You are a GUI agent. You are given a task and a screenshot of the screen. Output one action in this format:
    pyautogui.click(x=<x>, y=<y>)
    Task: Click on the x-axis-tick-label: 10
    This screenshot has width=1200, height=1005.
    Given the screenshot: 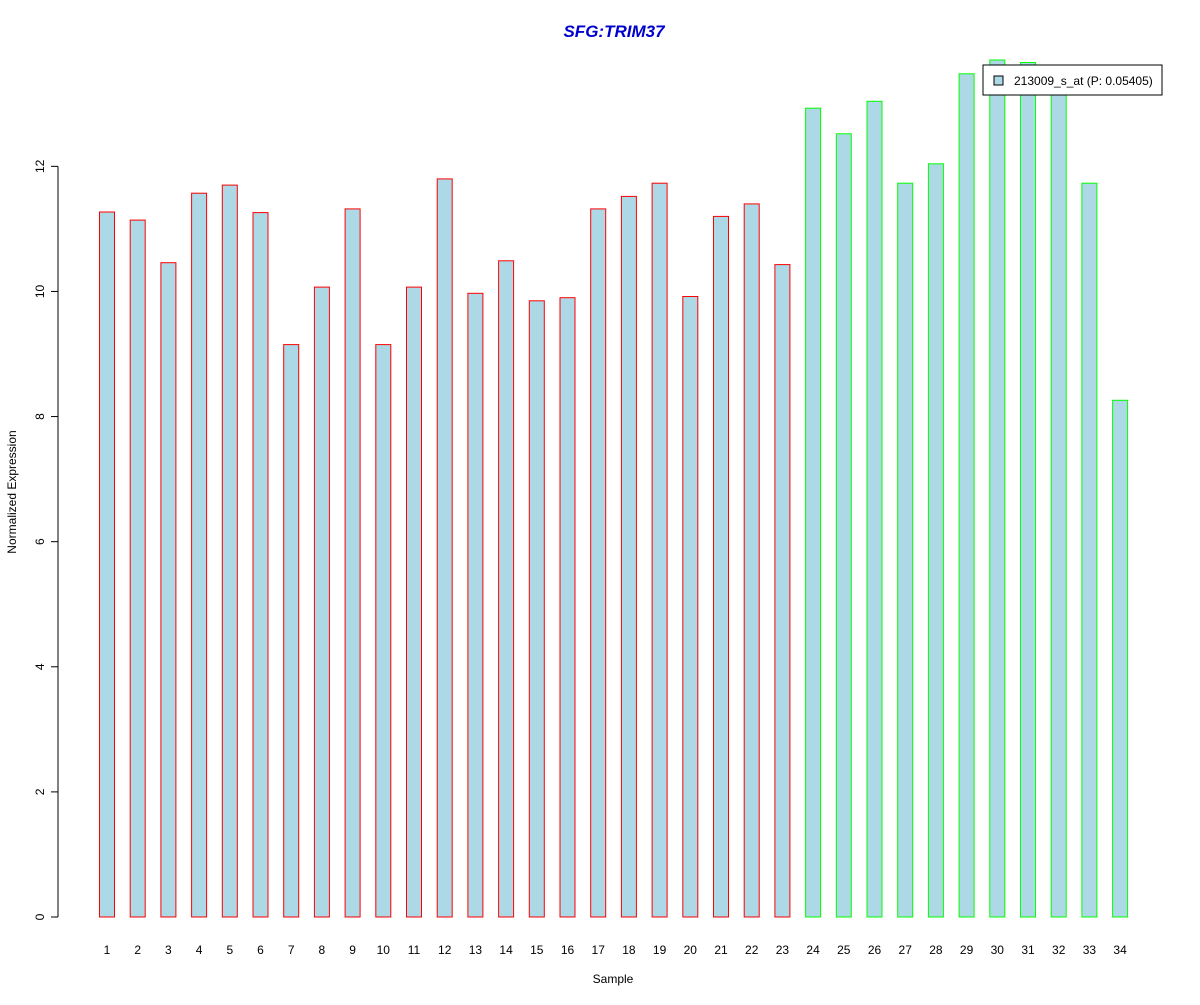 What is the action you would take?
    pyautogui.click(x=384, y=950)
    